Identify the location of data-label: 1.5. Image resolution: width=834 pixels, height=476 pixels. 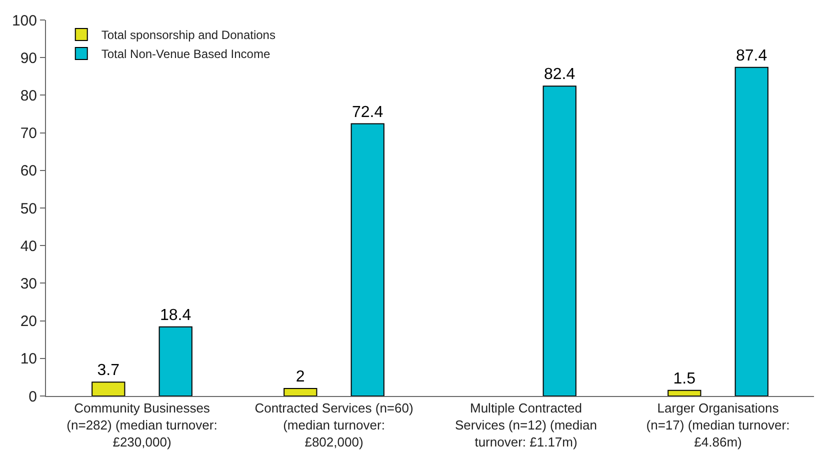
(684, 379).